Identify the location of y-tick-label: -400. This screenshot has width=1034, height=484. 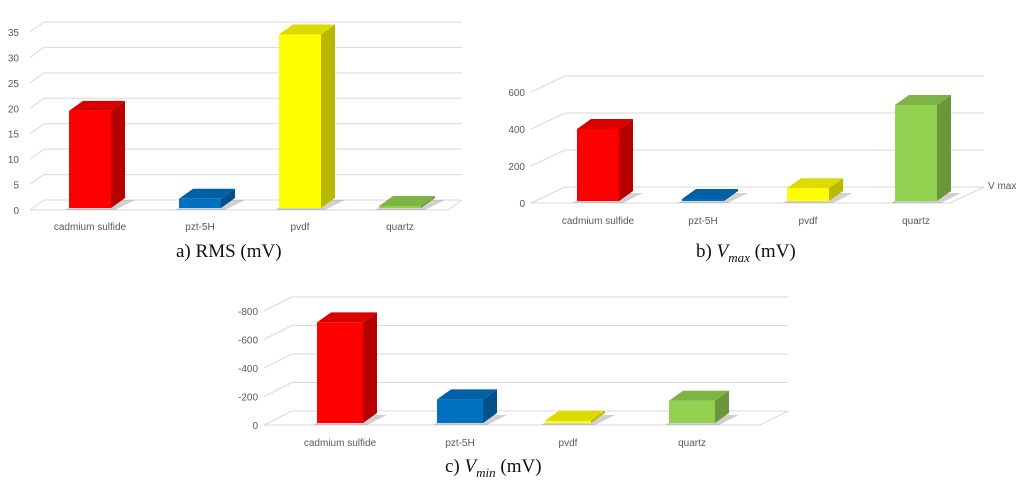
(248, 369).